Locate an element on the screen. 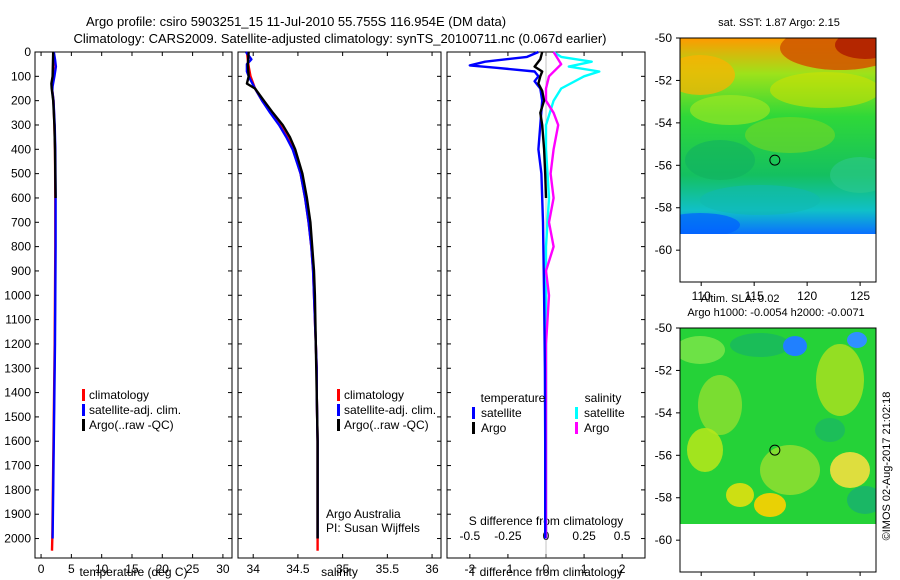 The image size is (900, 580). salinity-series-climatology is located at coordinates (282, 301).